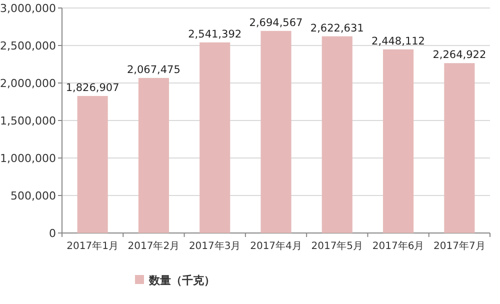 This screenshot has width=500, height=304. What do you see at coordinates (214, 246) in the screenshot?
I see `x-tick-label: 2017年3月` at bounding box center [214, 246].